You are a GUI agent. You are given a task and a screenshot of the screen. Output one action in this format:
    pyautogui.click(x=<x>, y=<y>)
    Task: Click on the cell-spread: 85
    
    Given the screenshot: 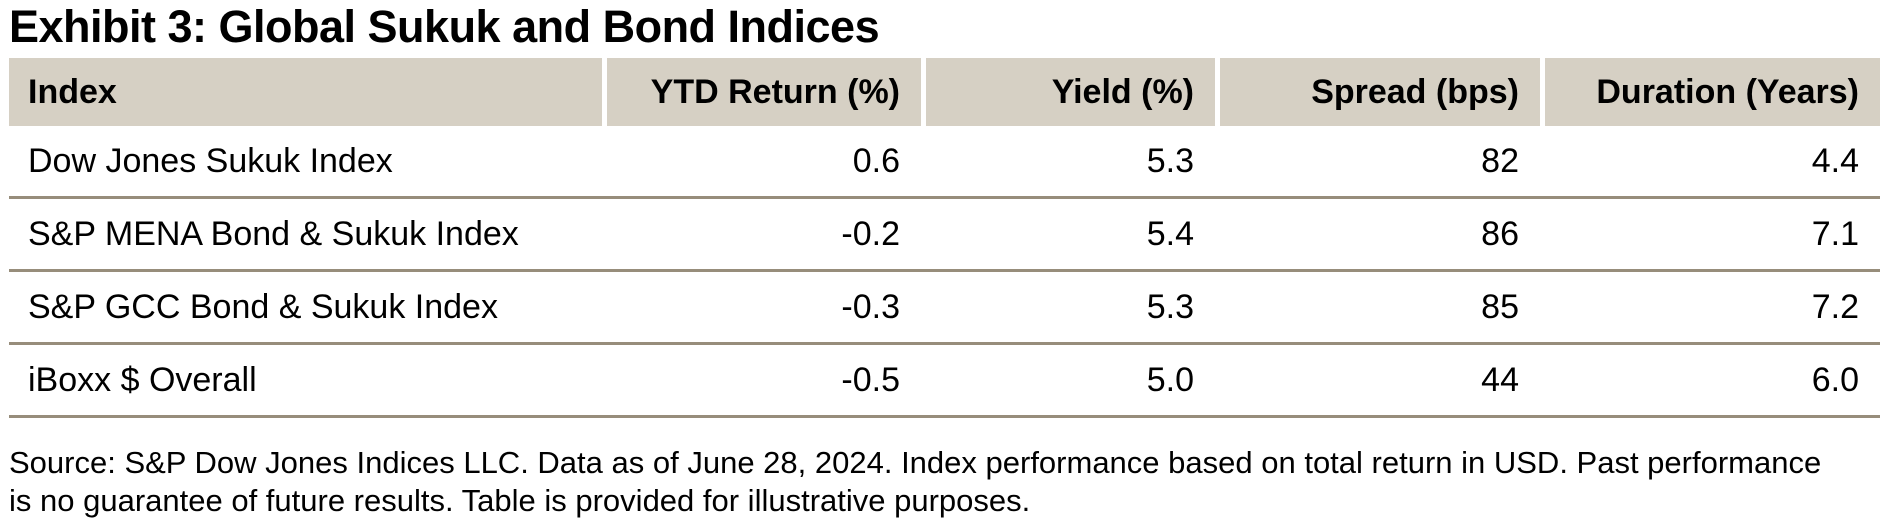 What is the action you would take?
    pyautogui.click(x=1500, y=306)
    